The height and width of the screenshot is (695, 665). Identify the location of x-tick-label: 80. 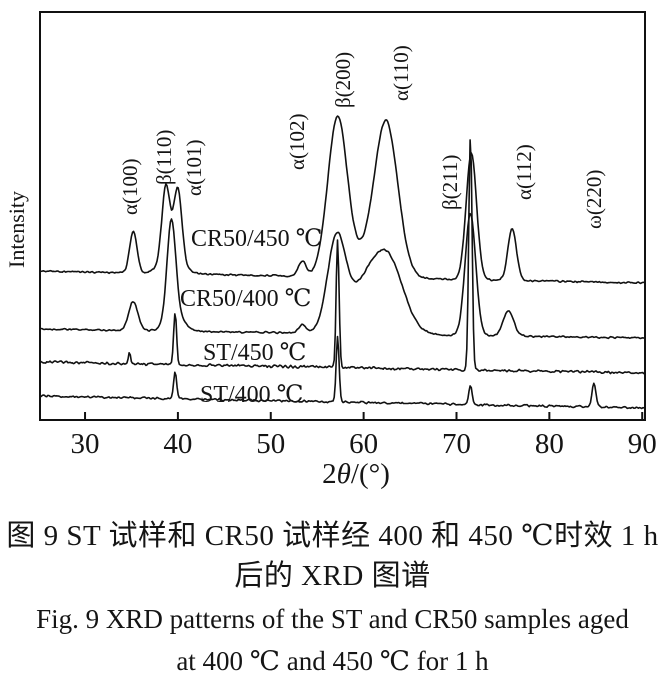
(549, 444).